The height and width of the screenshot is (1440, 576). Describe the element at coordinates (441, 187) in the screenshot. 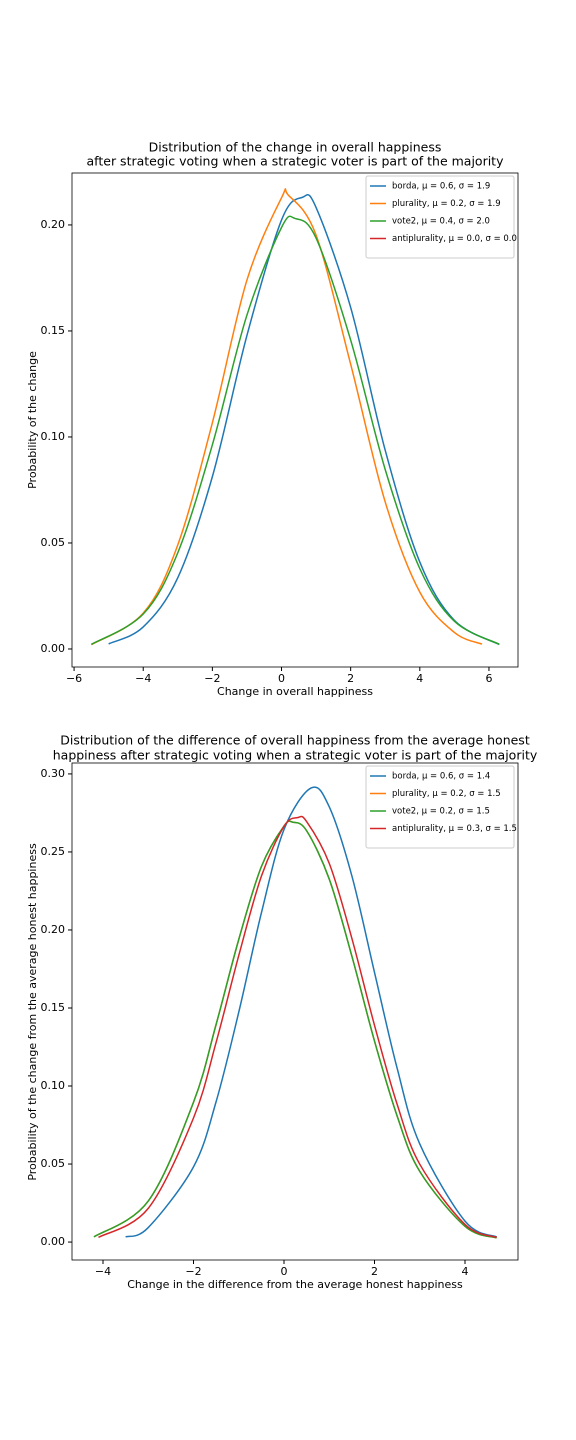

I see `legend-label: borda, μ = 0.6, σ = 1.9` at that location.